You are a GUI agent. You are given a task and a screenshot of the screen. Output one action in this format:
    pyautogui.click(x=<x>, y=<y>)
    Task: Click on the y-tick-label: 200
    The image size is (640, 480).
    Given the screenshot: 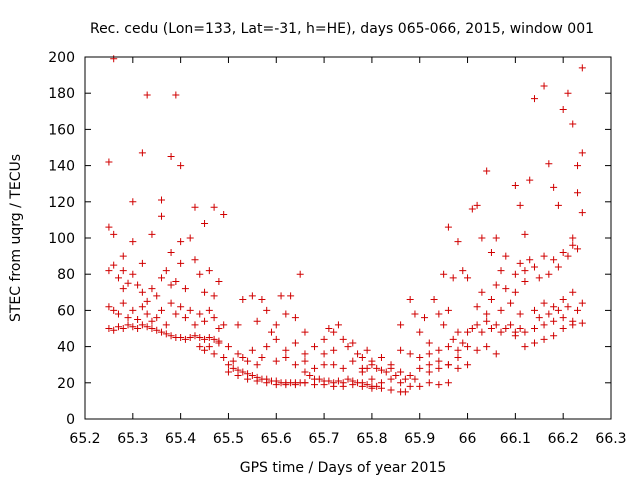 What is the action you would take?
    pyautogui.click(x=61, y=58)
    